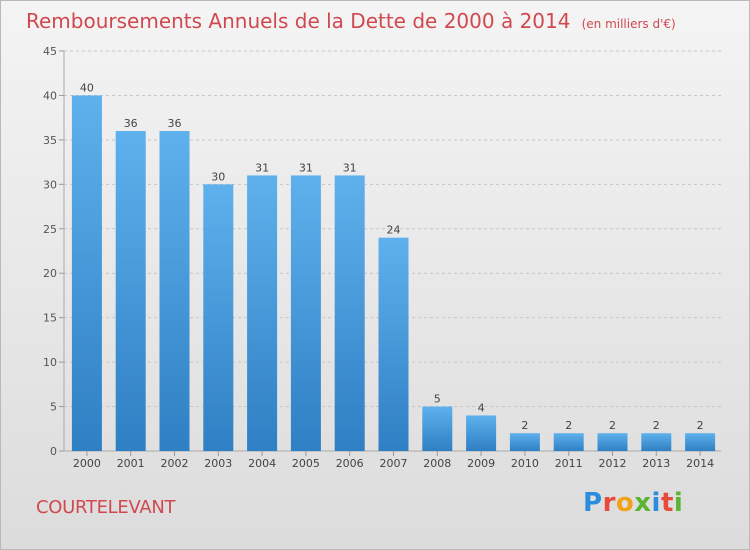 Image resolution: width=750 pixels, height=550 pixels. What do you see at coordinates (175, 463) in the screenshot?
I see `x-tick-label: 2002` at bounding box center [175, 463].